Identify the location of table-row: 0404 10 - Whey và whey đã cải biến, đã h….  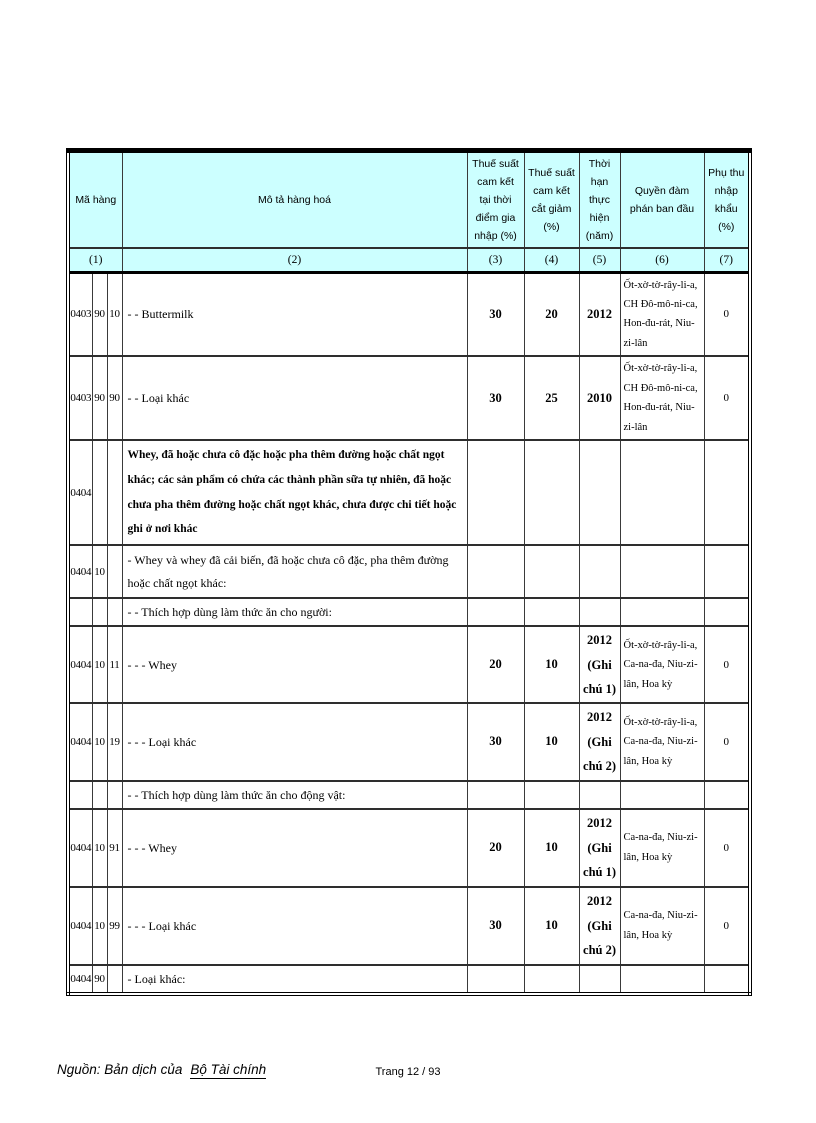
(409, 572).